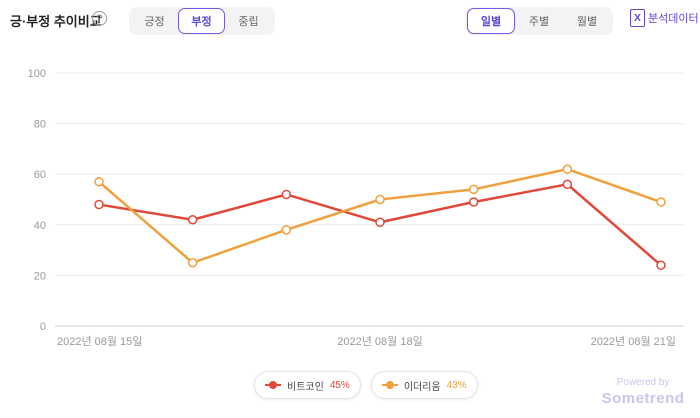  I want to click on x-tick-label: 2022년 08월 18일, so click(379, 341).